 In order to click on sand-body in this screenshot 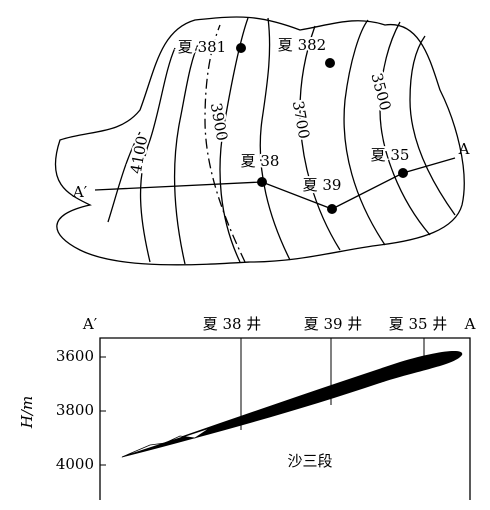, I will do `click(291, 404)`.